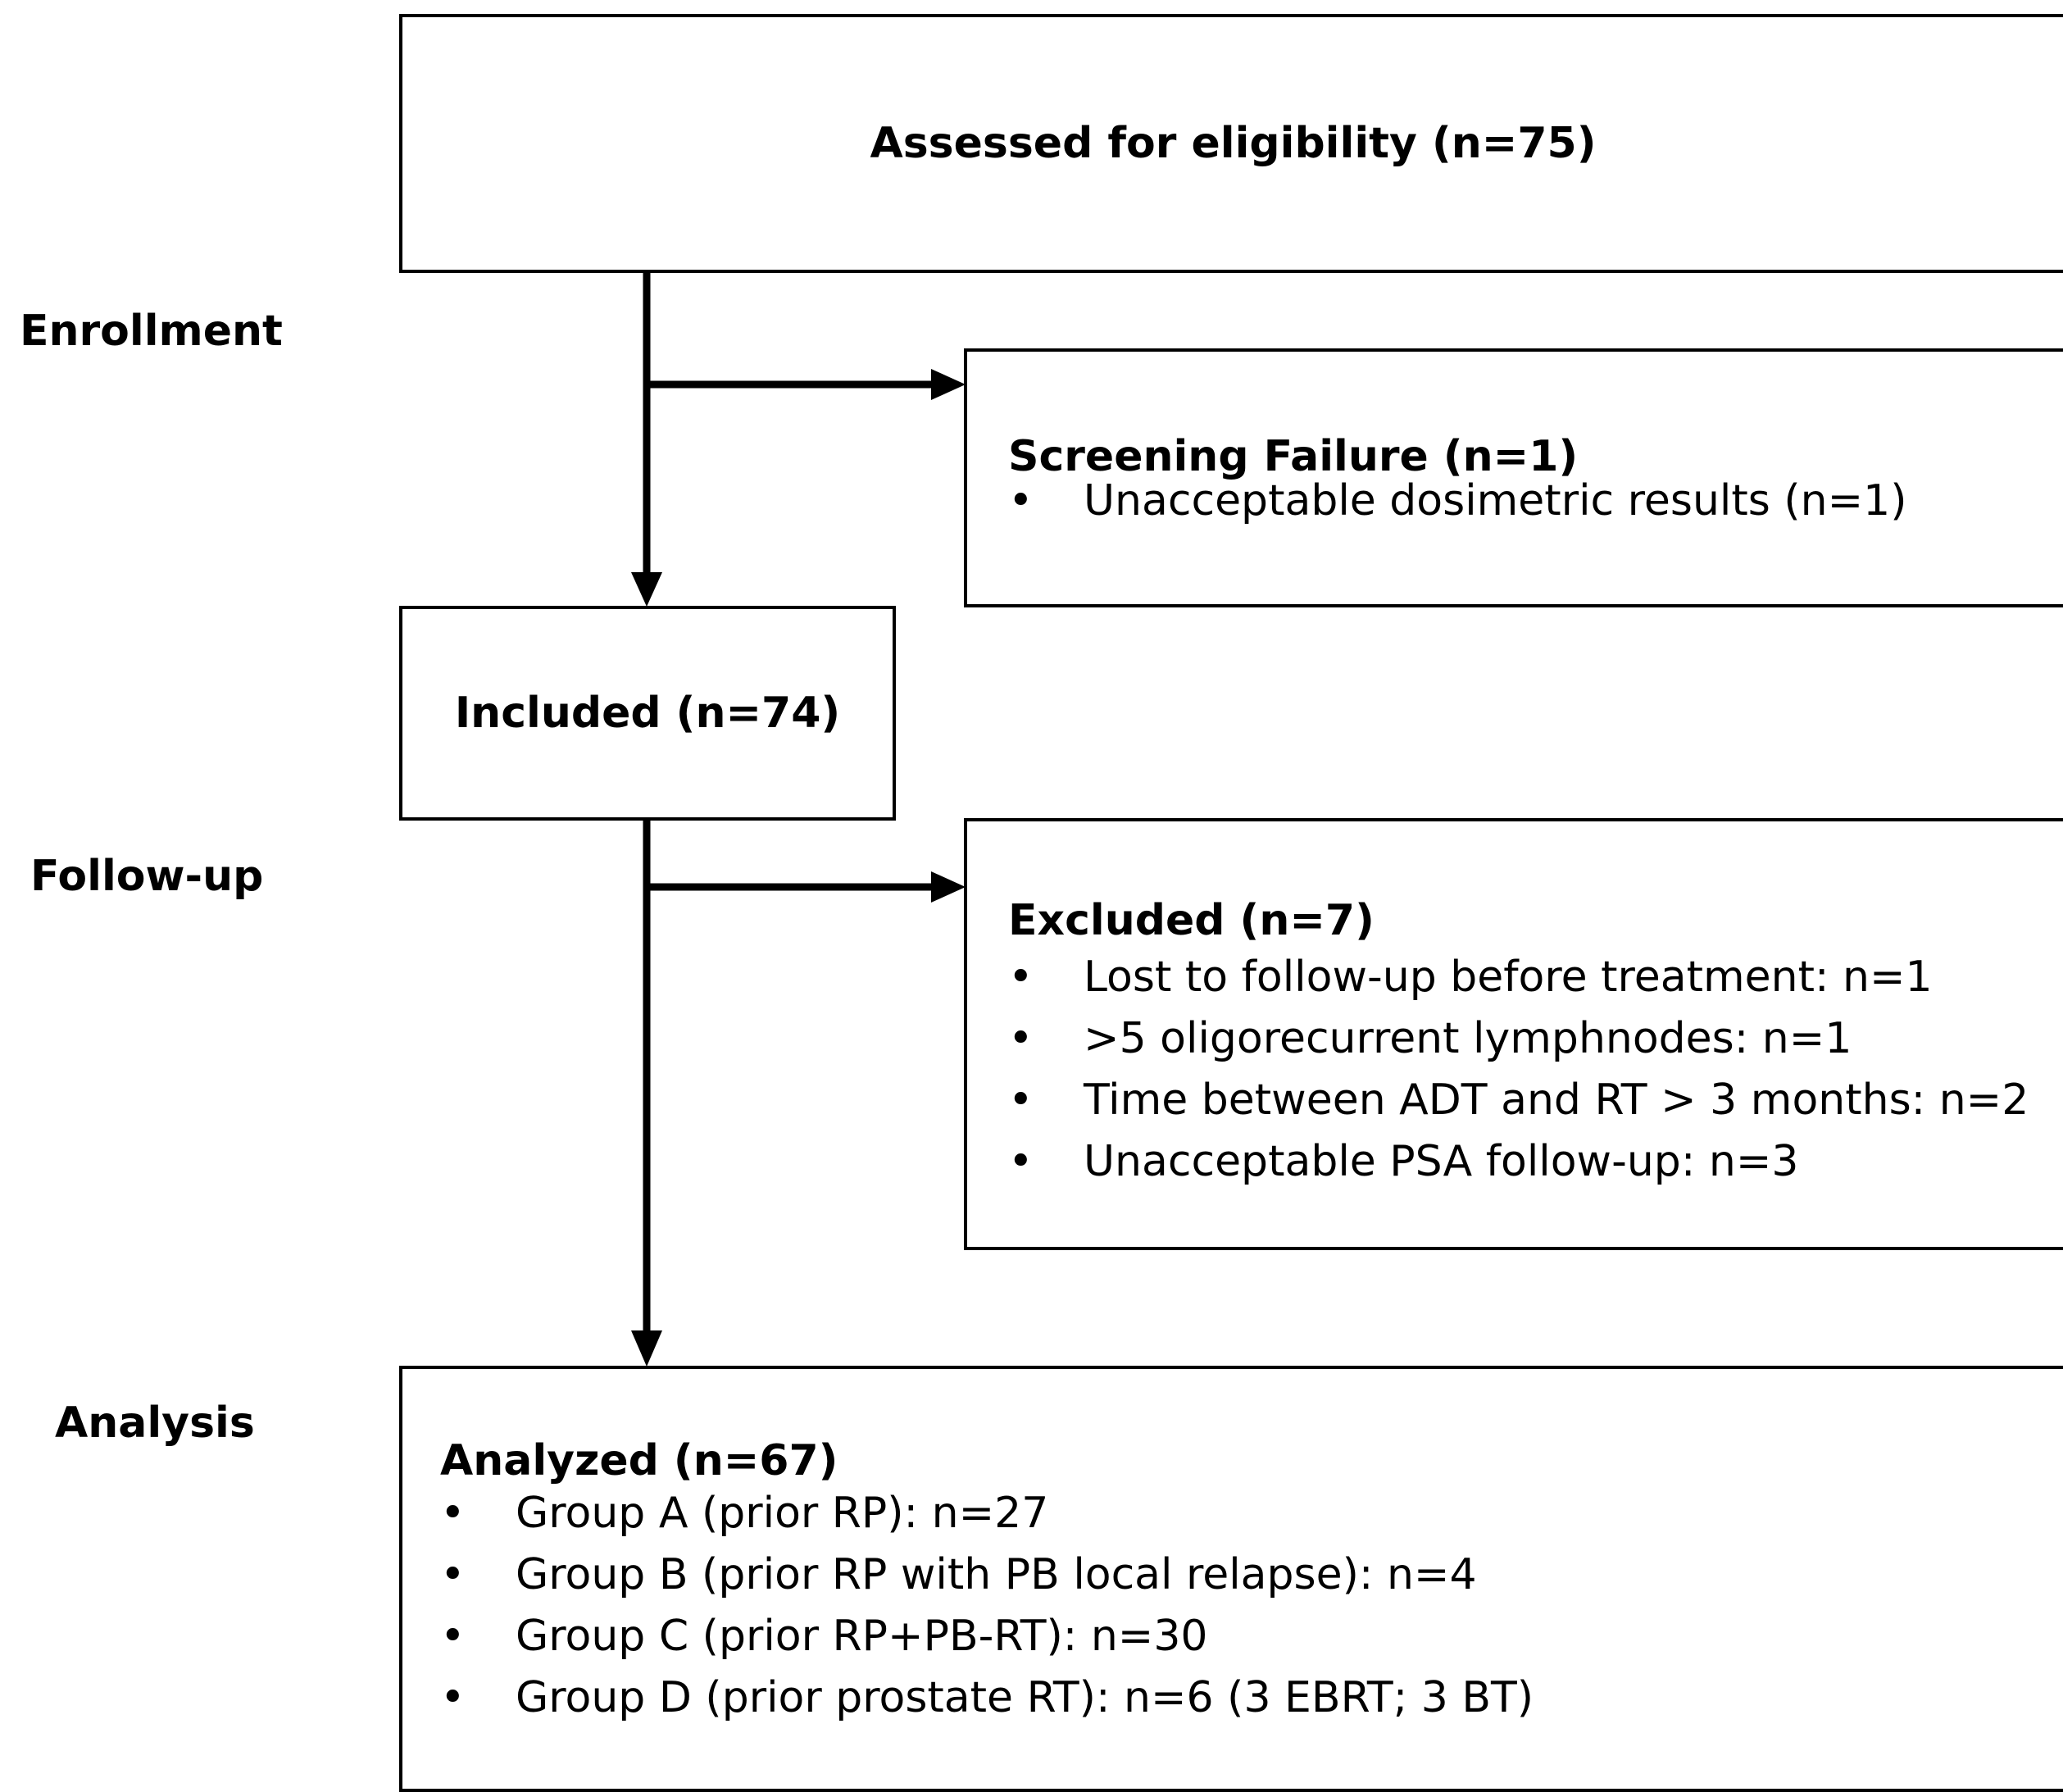  I want to click on assessed-box: Assessed for eligibility (n=75), so click(1231, 143).